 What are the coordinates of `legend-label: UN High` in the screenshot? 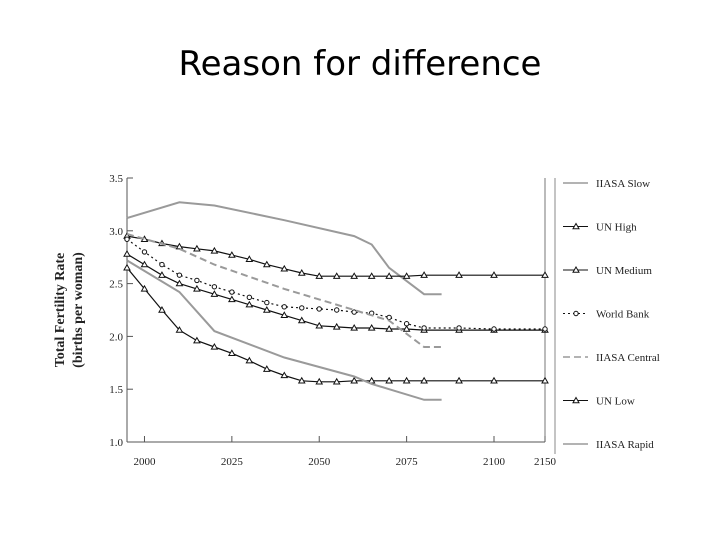 It's located at (616, 228).